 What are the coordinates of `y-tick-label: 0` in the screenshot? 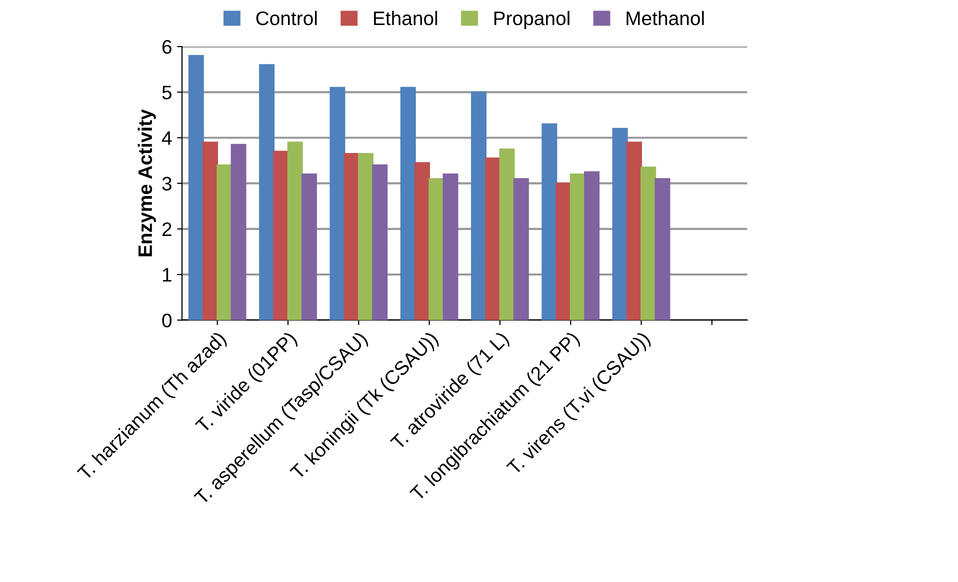 It's located at (167, 321).